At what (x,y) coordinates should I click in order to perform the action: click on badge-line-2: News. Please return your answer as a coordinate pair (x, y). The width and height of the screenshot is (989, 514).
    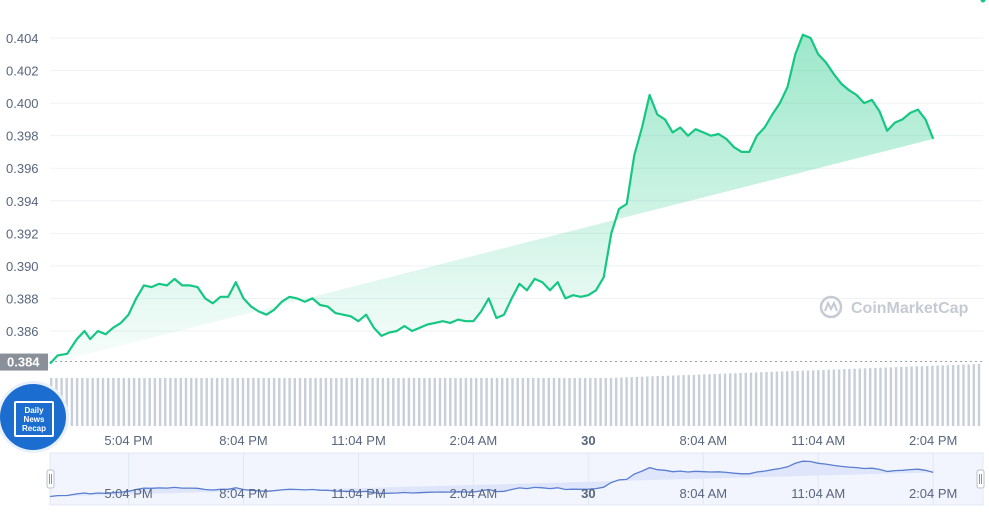
    Looking at the image, I should click on (34, 419).